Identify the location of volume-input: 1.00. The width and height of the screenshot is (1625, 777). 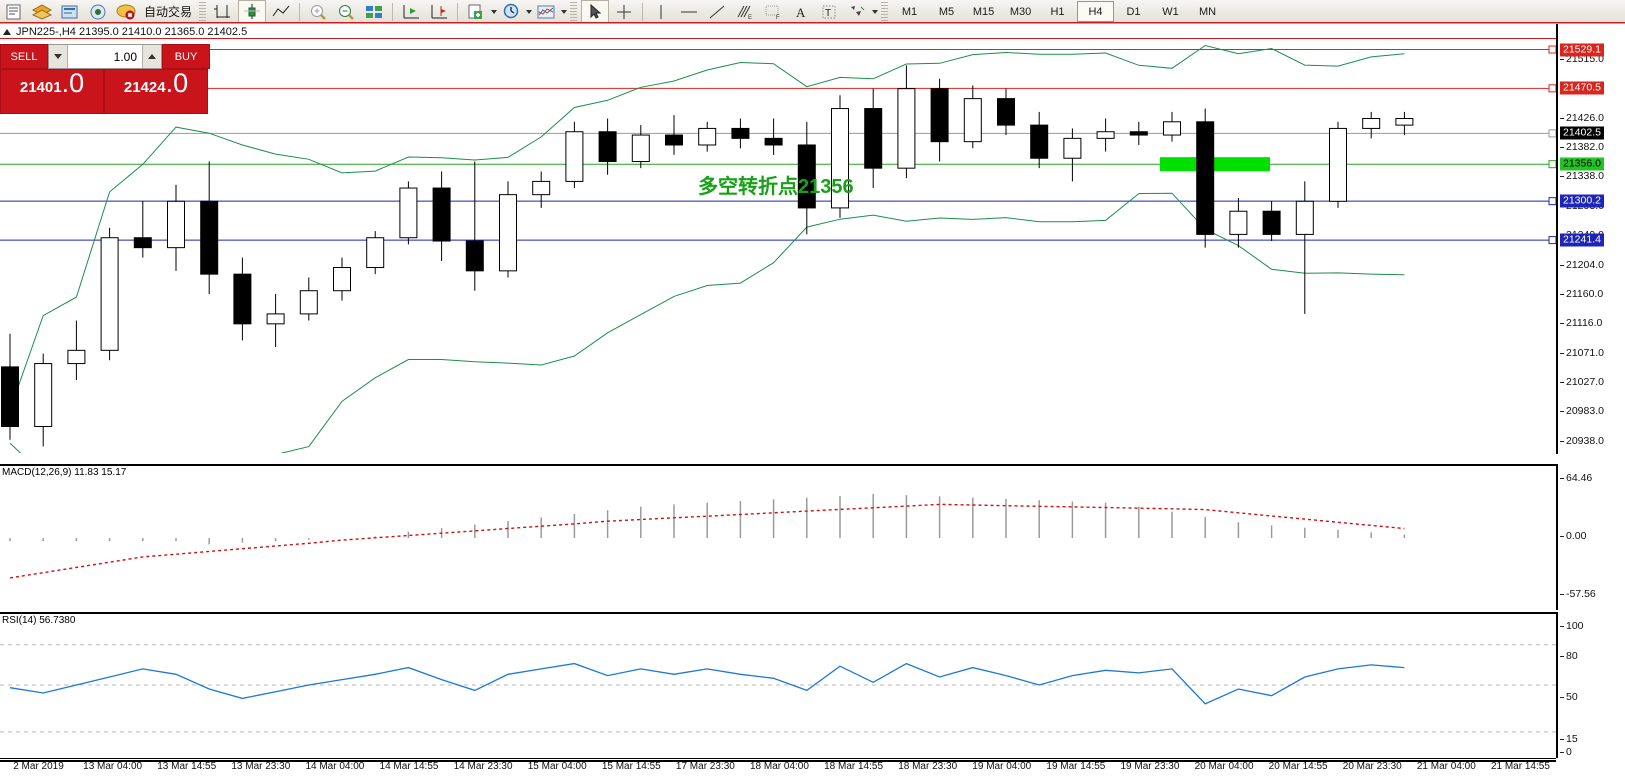
(105, 56).